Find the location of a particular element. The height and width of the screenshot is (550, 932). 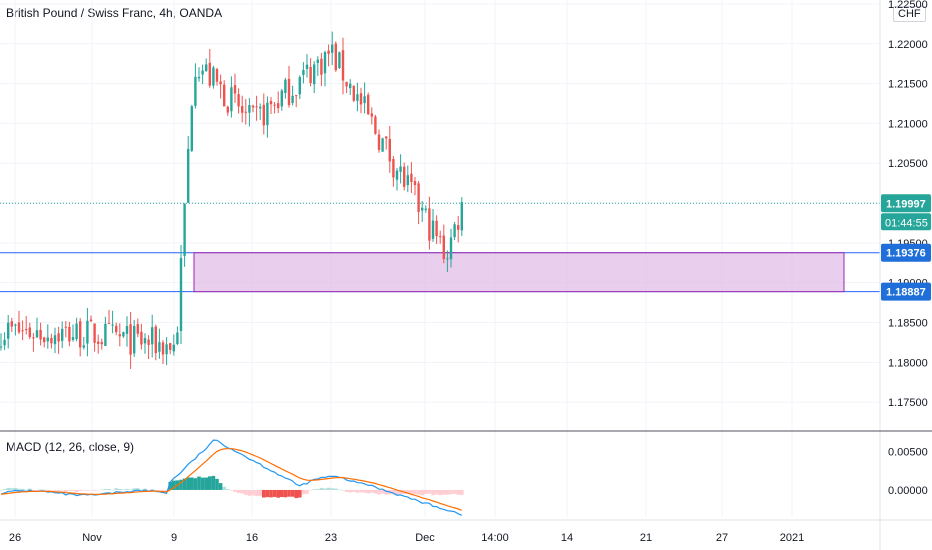

zone-top-label-bg is located at coordinates (906, 252).